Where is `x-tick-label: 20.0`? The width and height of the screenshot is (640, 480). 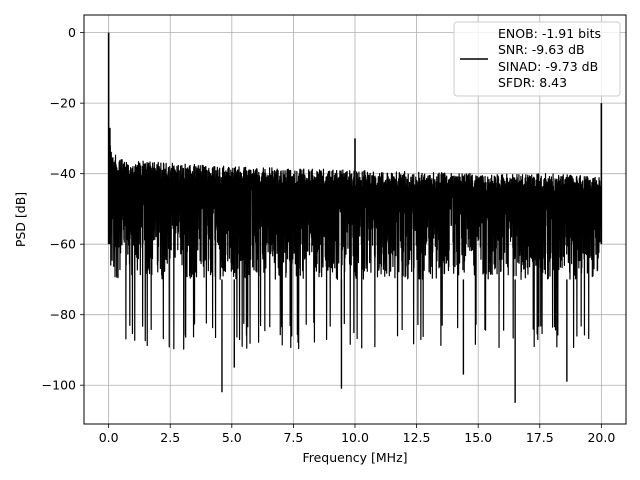 x-tick-label: 20.0 is located at coordinates (601, 437).